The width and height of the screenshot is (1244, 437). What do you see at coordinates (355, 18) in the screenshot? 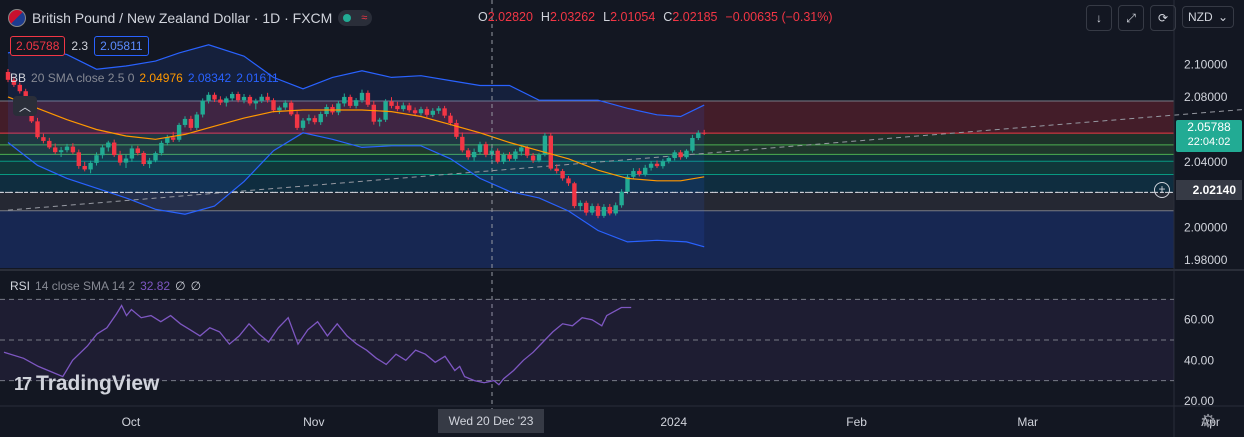
I see `market-status-pill: ≈` at bounding box center [355, 18].